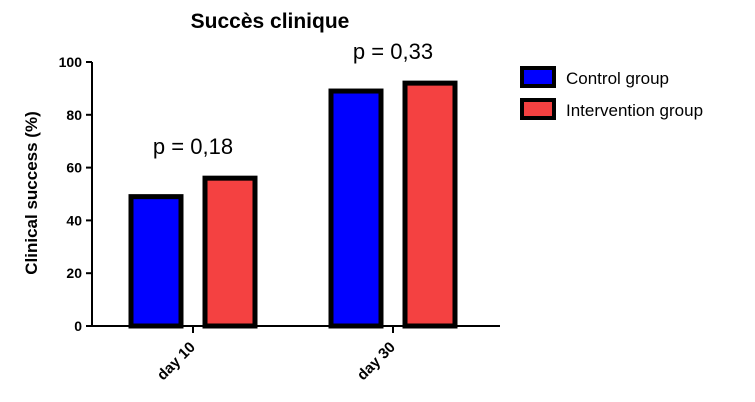  I want to click on chart-title: Succès clinique, so click(270, 21).